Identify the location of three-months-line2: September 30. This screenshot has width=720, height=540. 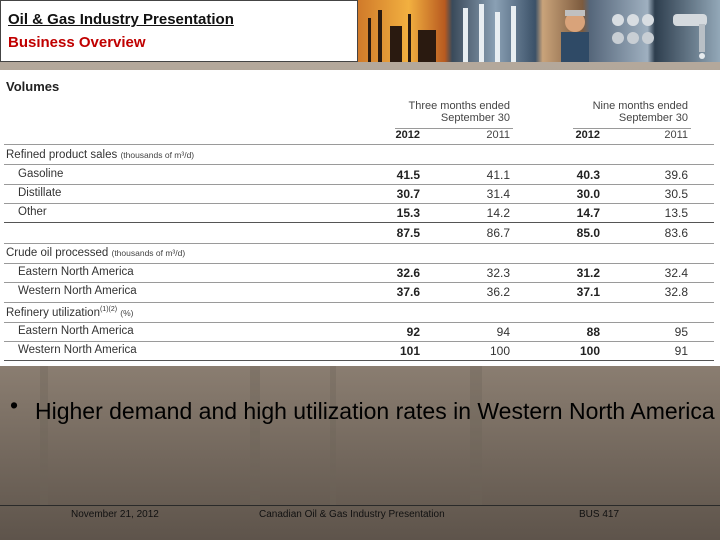
(475, 118).